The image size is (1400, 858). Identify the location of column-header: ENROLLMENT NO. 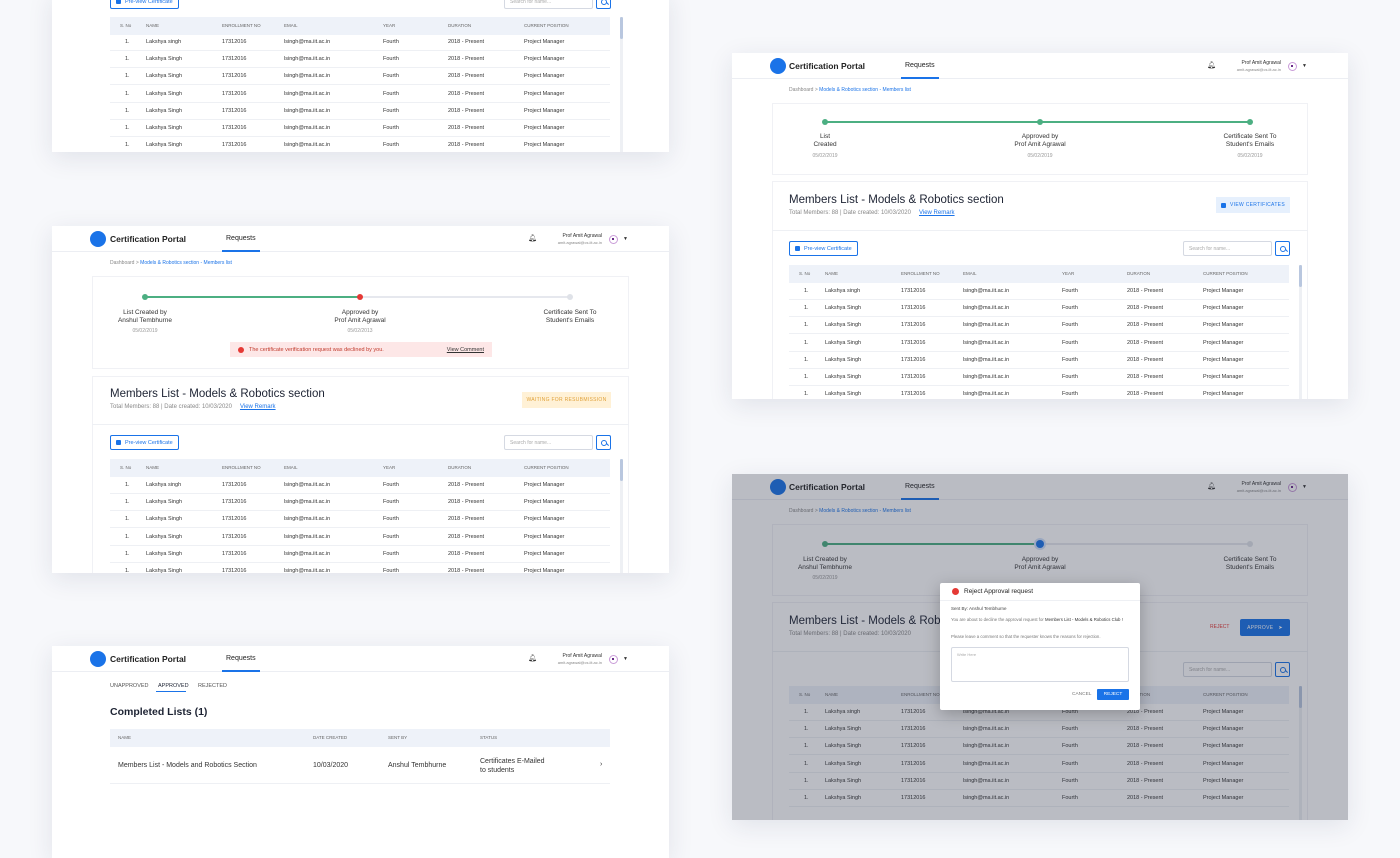
(241, 467).